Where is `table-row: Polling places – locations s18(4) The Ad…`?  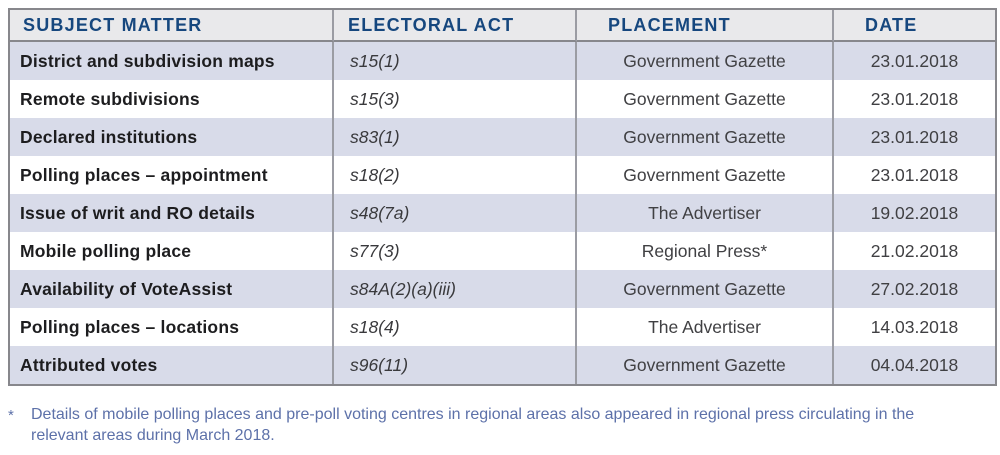 table-row: Polling places – locations s18(4) The Ad… is located at coordinates (502, 327).